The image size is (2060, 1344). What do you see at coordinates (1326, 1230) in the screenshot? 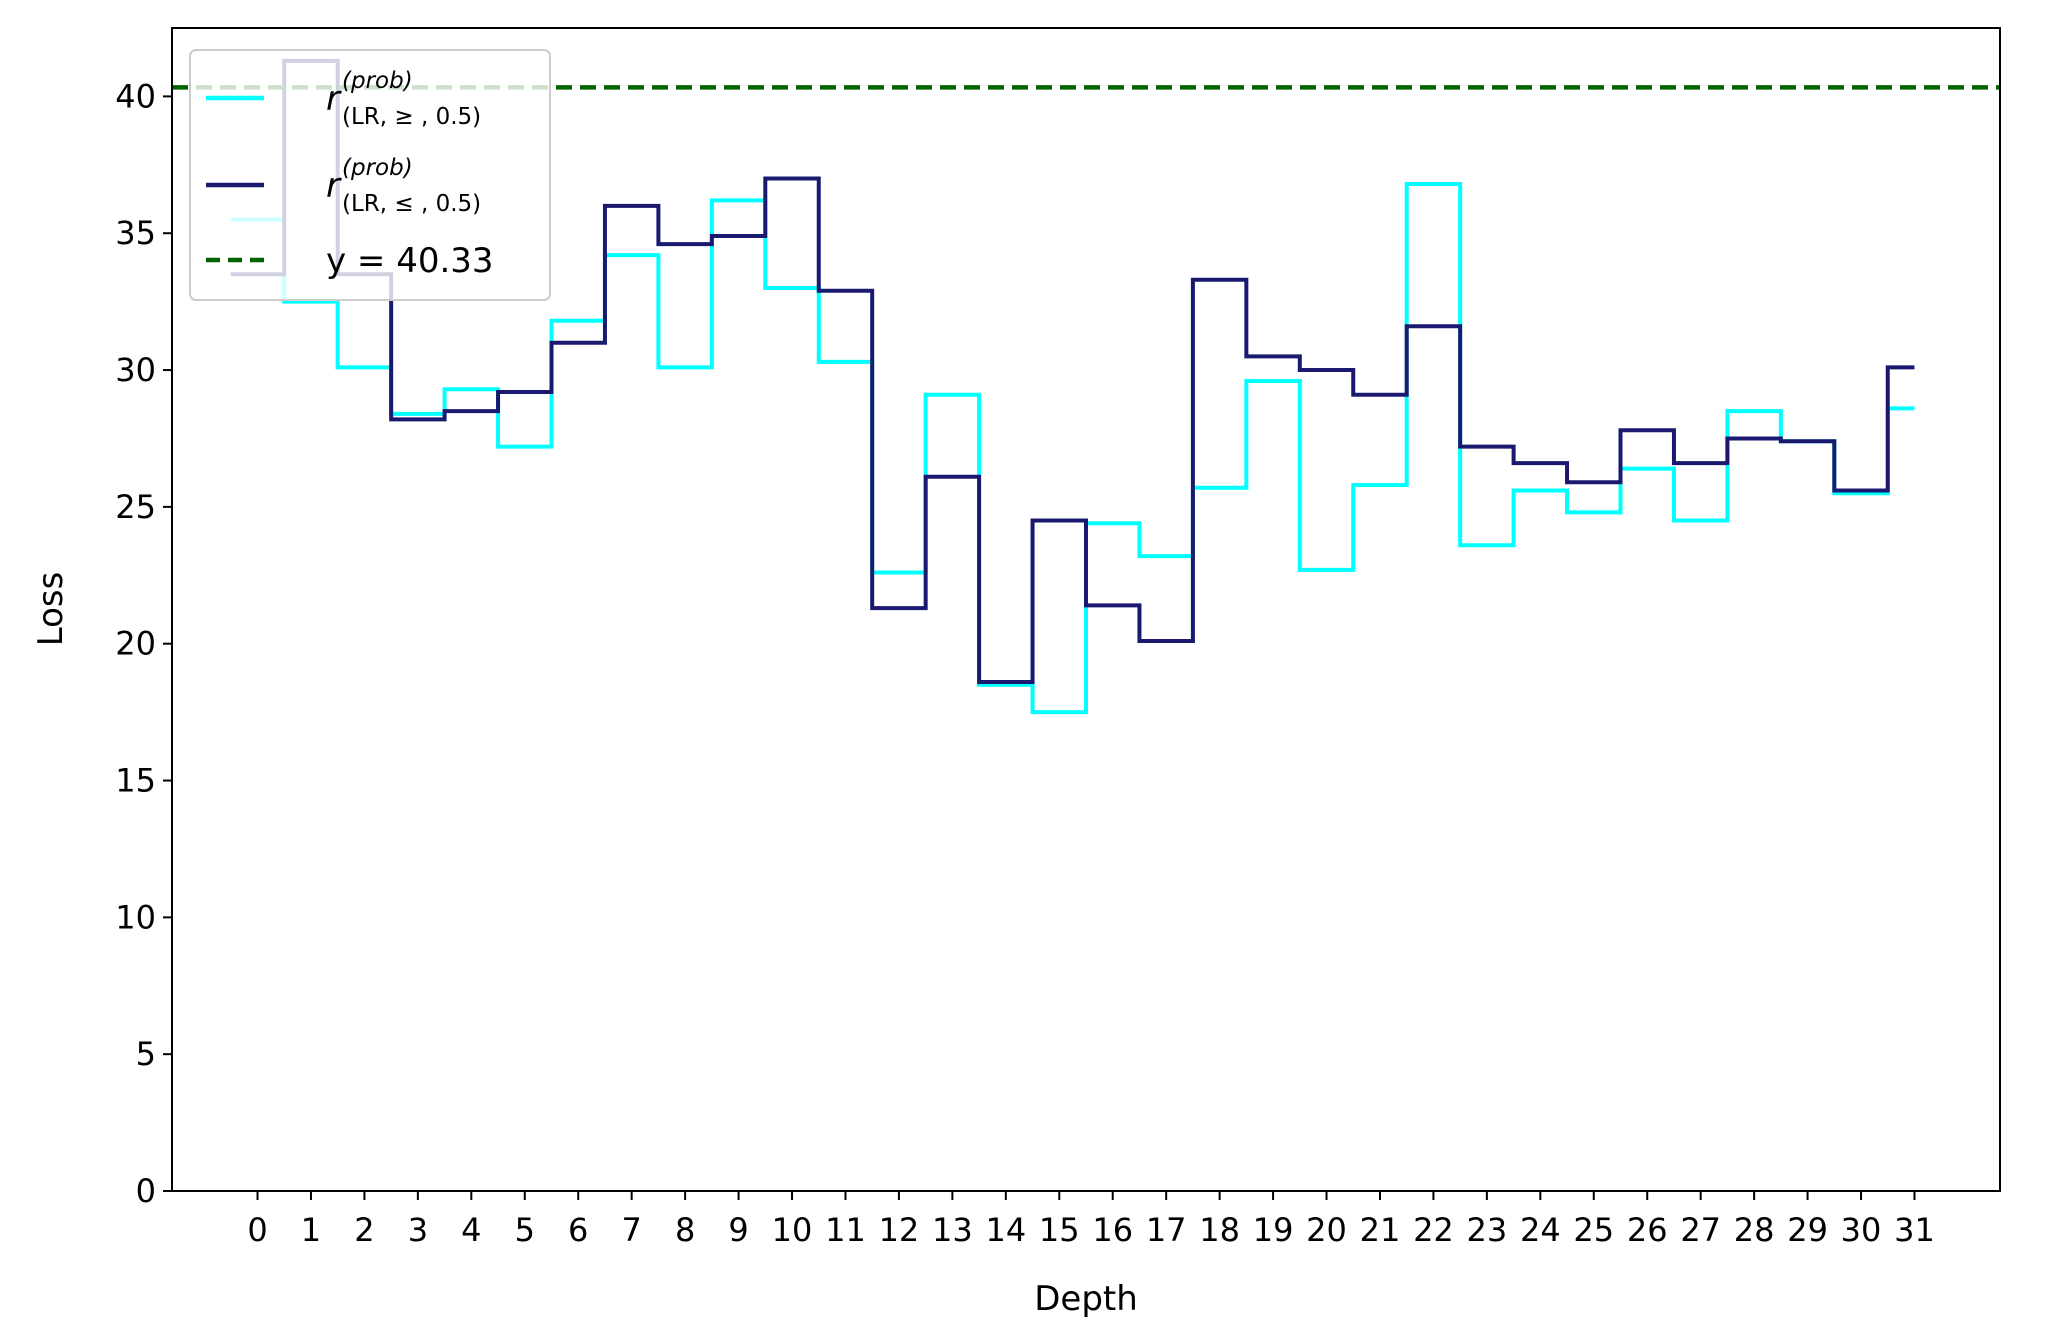
I see `x-tick-label: 20` at bounding box center [1326, 1230].